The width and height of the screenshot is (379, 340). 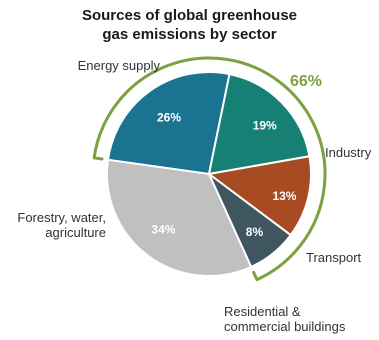 What do you see at coordinates (255, 232) in the screenshot?
I see `value-label: 8%` at bounding box center [255, 232].